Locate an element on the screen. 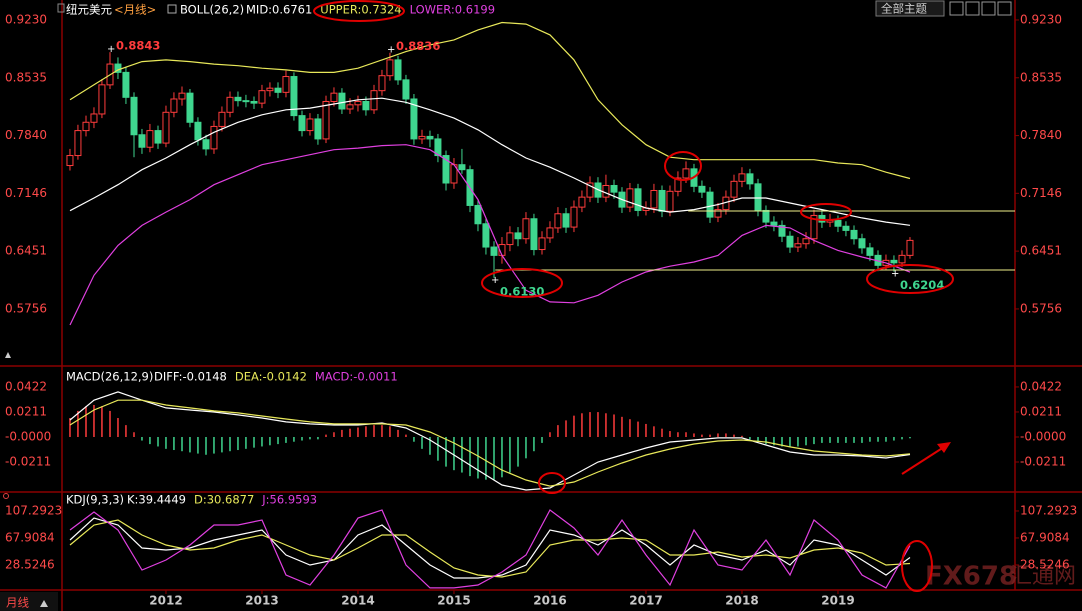 Image resolution: width=1082 pixels, height=611 pixels. extreme-label: 0.8843 is located at coordinates (138, 46).